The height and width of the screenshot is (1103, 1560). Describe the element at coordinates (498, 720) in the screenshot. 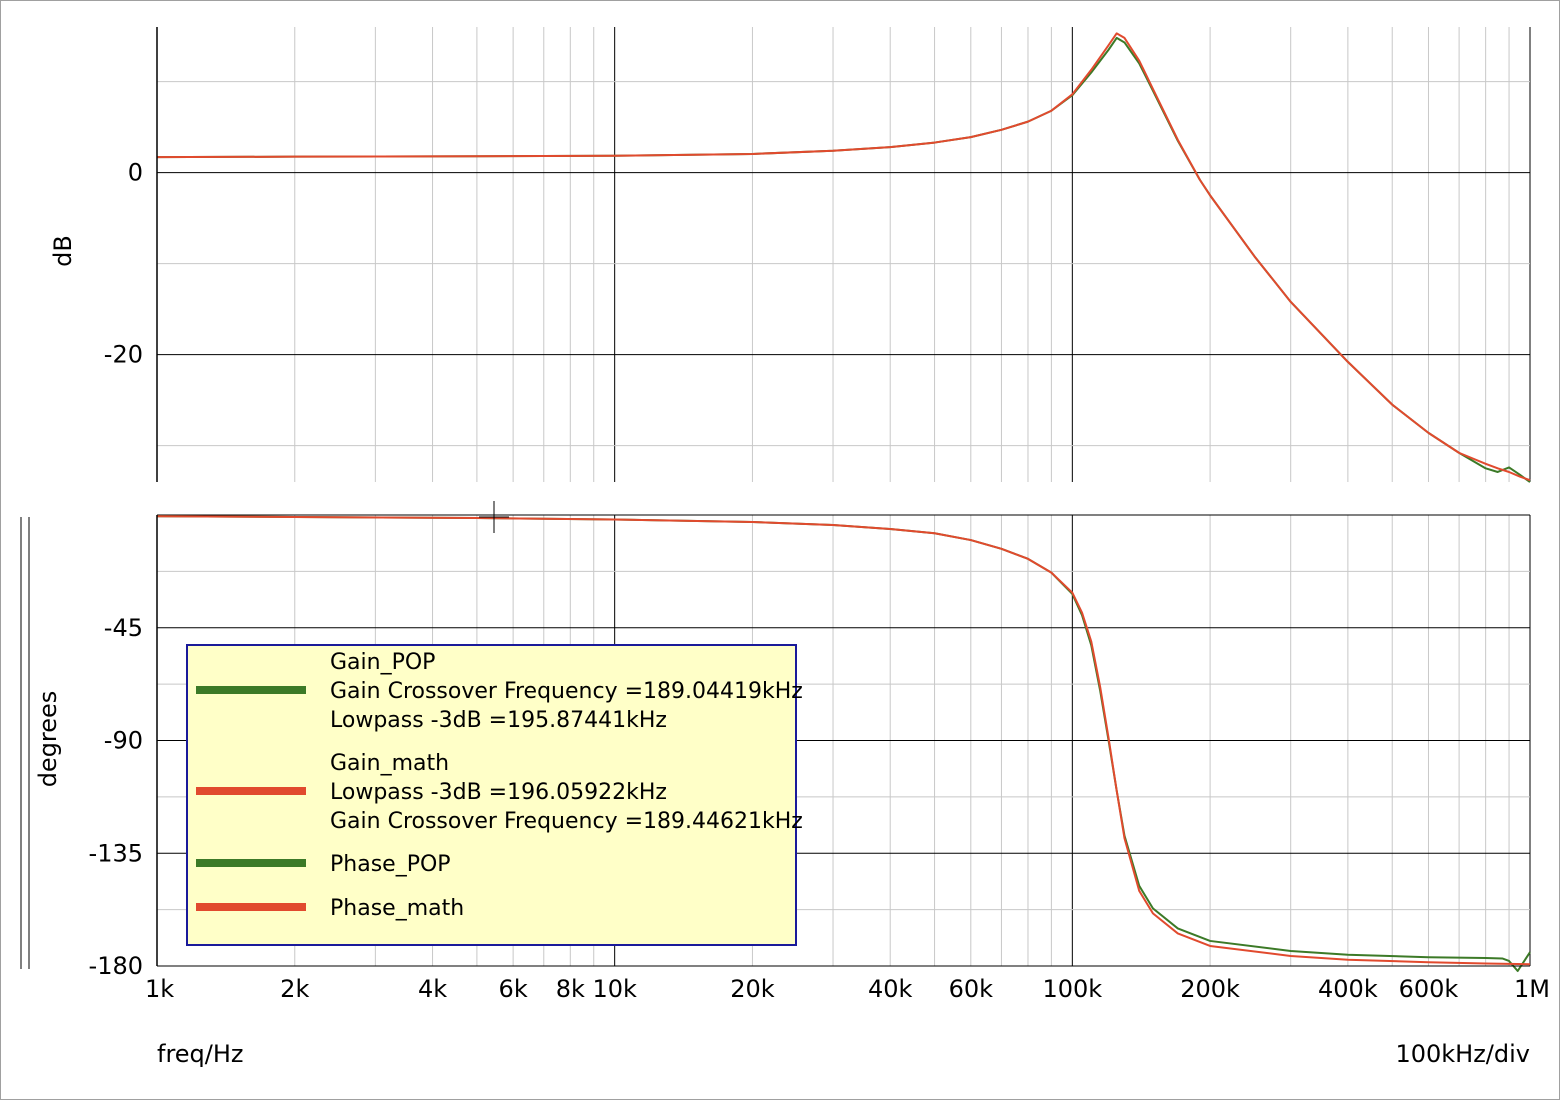

I see `legend-entry-text: Lowpass -3dB =195.87441kHz` at that location.